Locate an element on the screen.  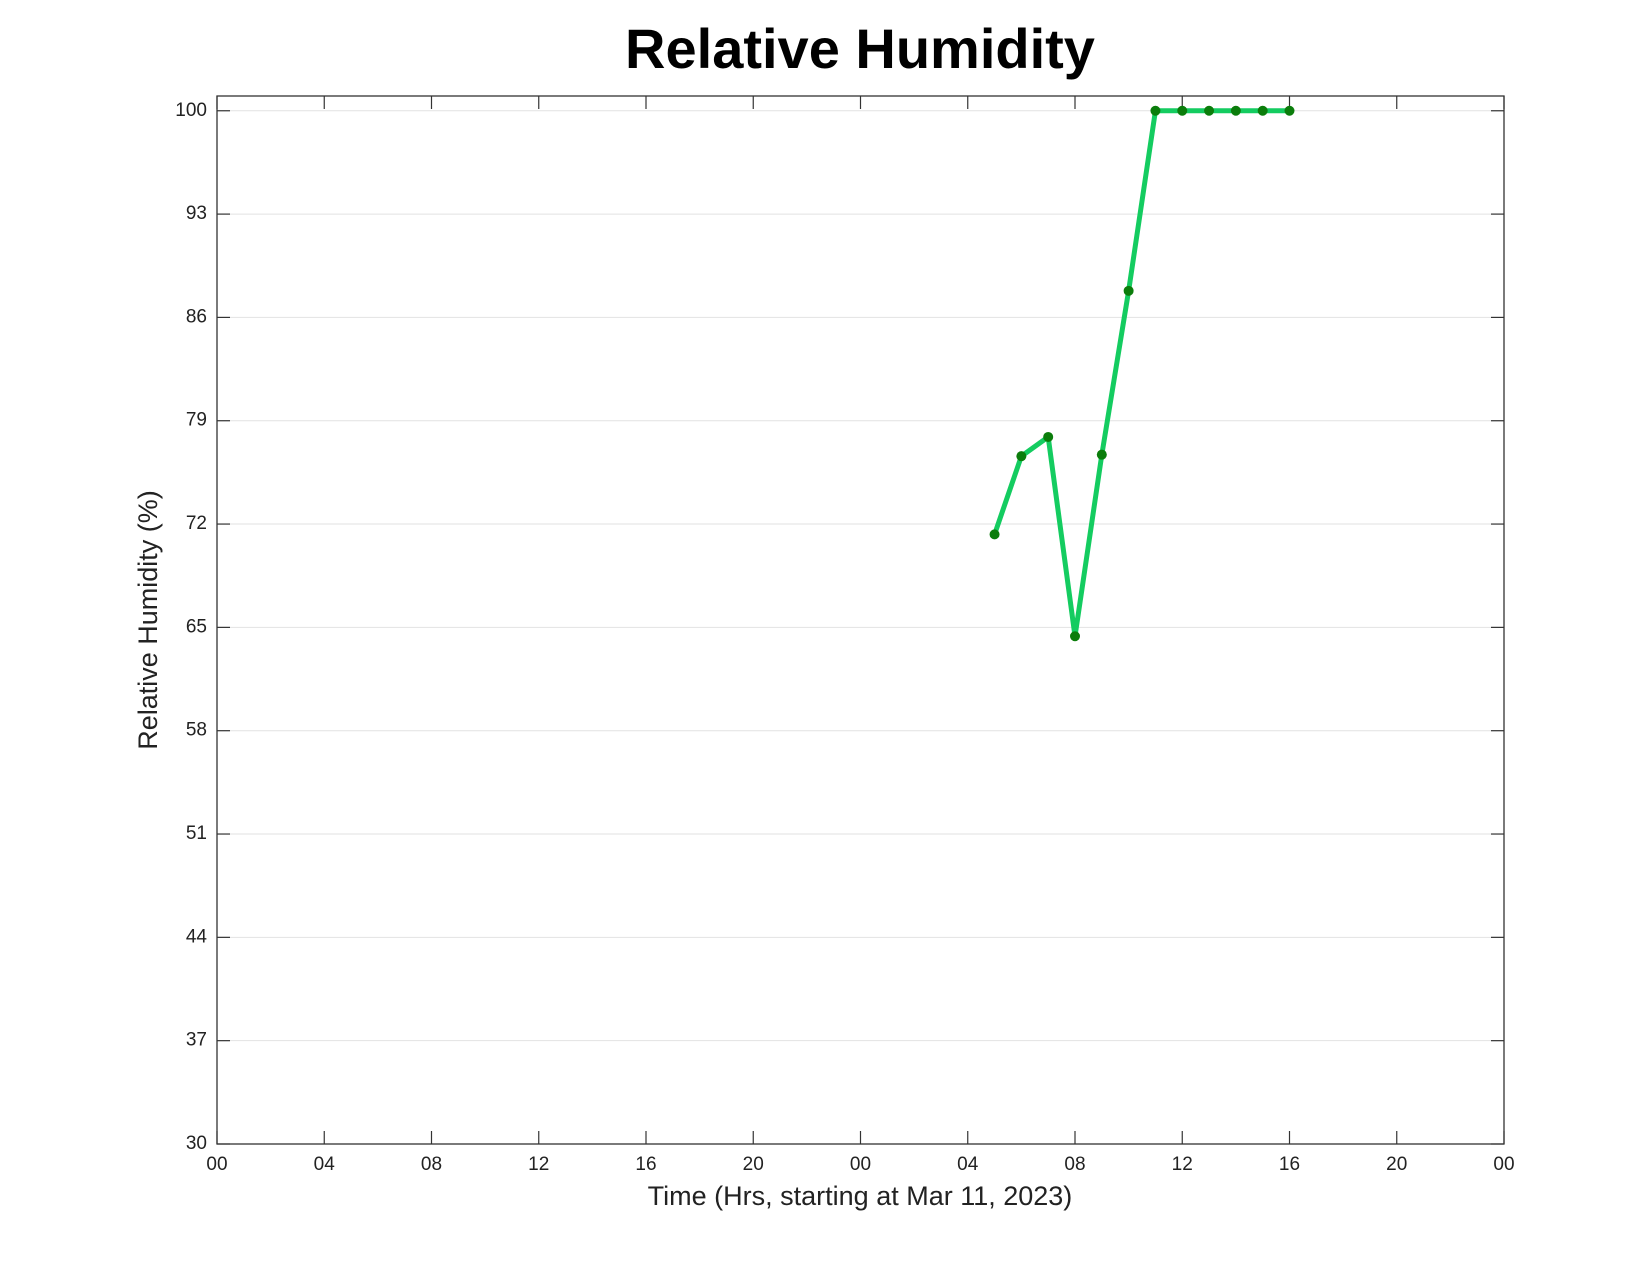
y-tick-label: 72 is located at coordinates (196, 523).